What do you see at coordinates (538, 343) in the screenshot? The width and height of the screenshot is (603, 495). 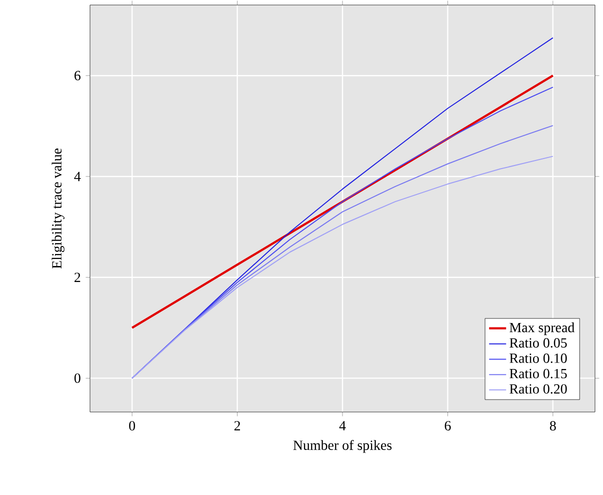 I see `legend-label: Ratio 0.05` at bounding box center [538, 343].